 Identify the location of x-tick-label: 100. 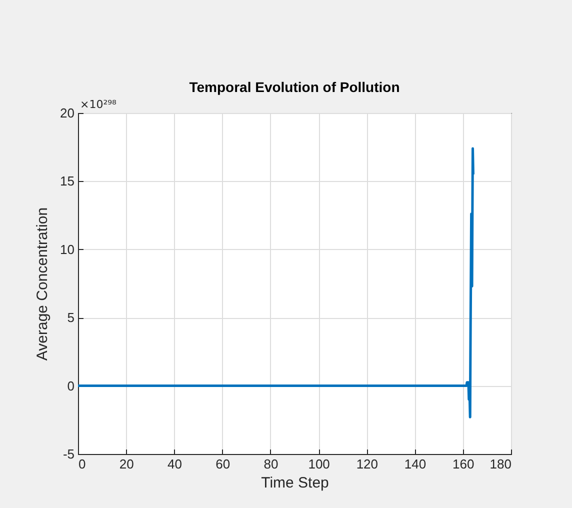
(319, 464).